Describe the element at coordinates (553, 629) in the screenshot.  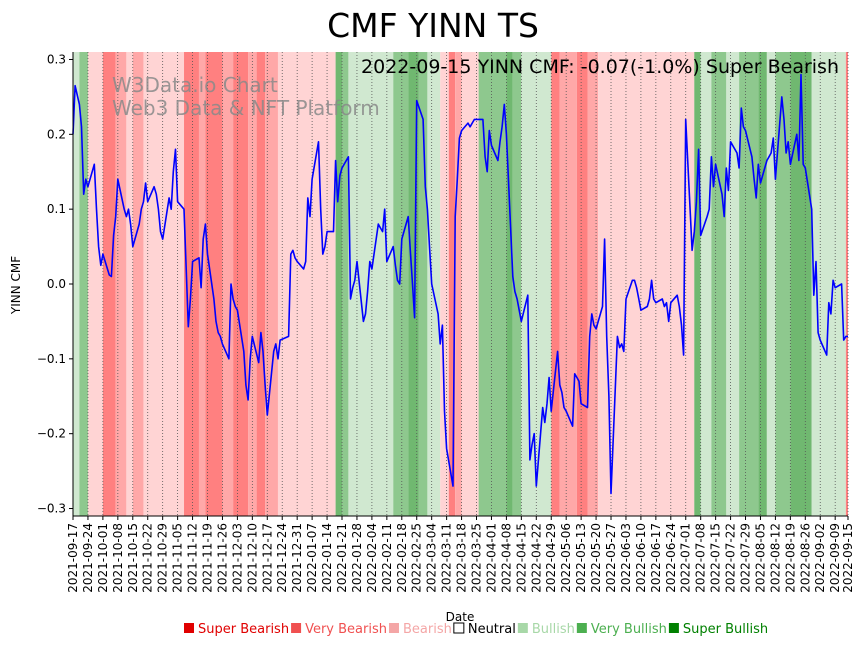
I see `legend-label: Bullish` at that location.